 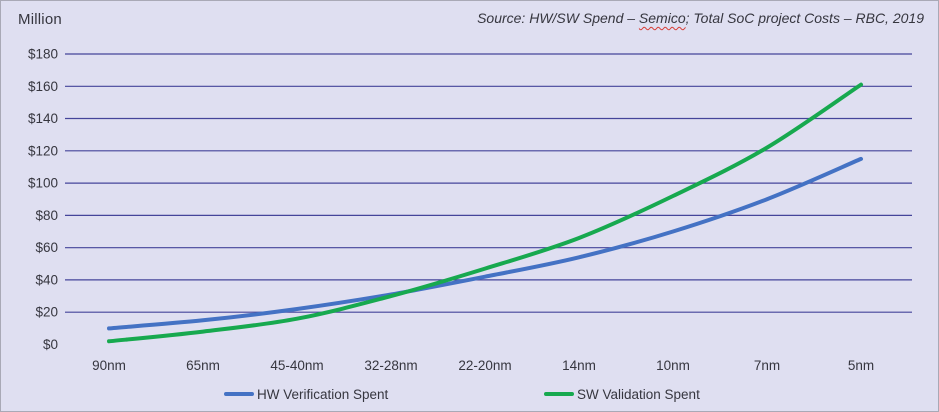 I want to click on x-tick-label: 45-40nm, so click(x=296, y=365).